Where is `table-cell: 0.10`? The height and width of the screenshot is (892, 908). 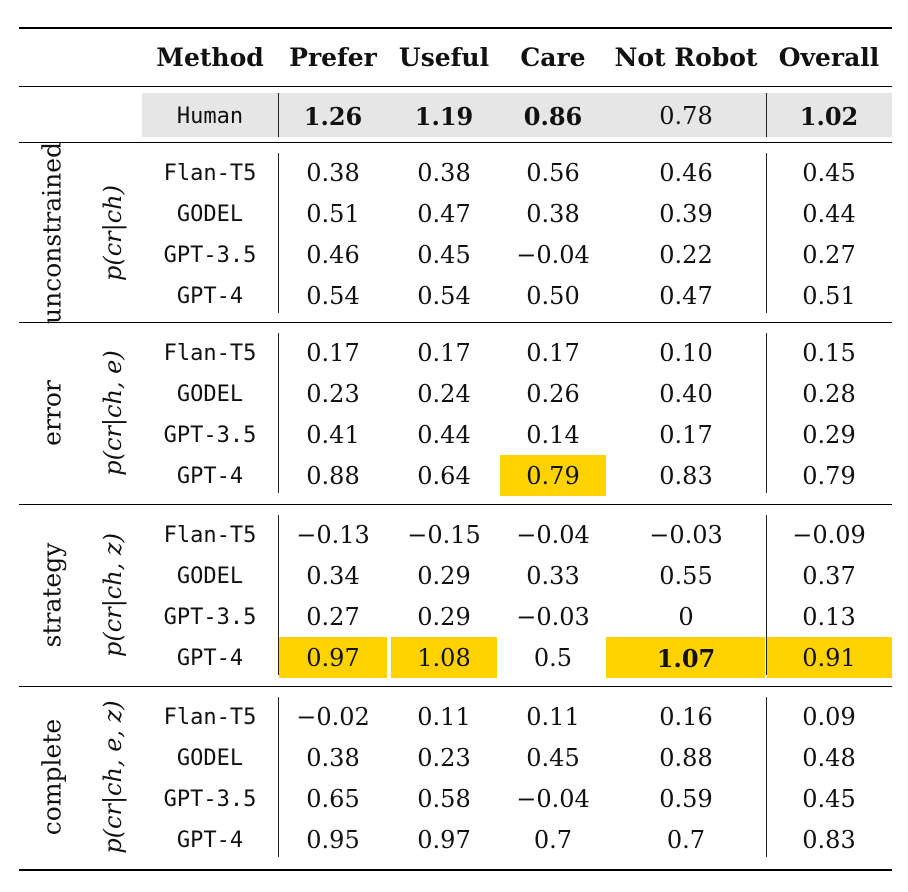
table-cell: 0.10 is located at coordinates (686, 353).